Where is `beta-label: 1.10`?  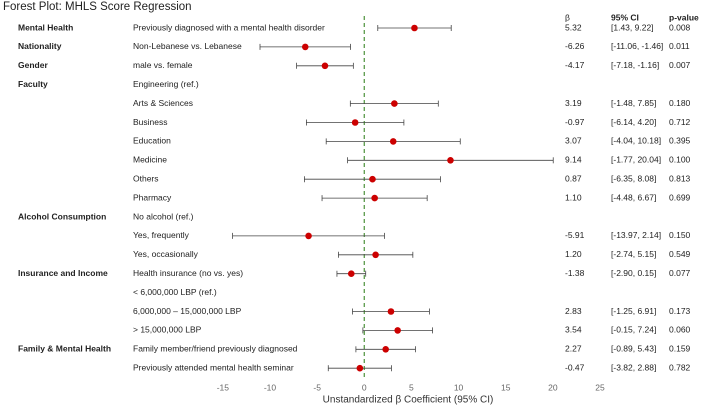
beta-label: 1.10 is located at coordinates (573, 197).